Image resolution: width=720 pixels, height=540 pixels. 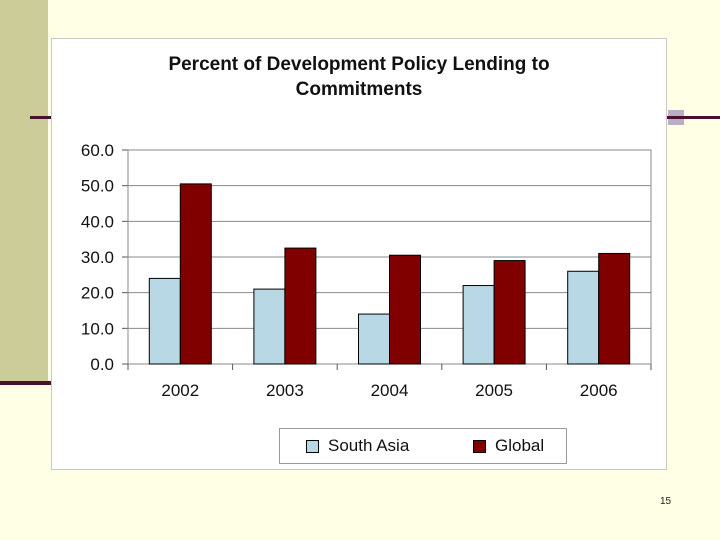 What do you see at coordinates (97, 293) in the screenshot?
I see `y-tick-label-2: 20.0` at bounding box center [97, 293].